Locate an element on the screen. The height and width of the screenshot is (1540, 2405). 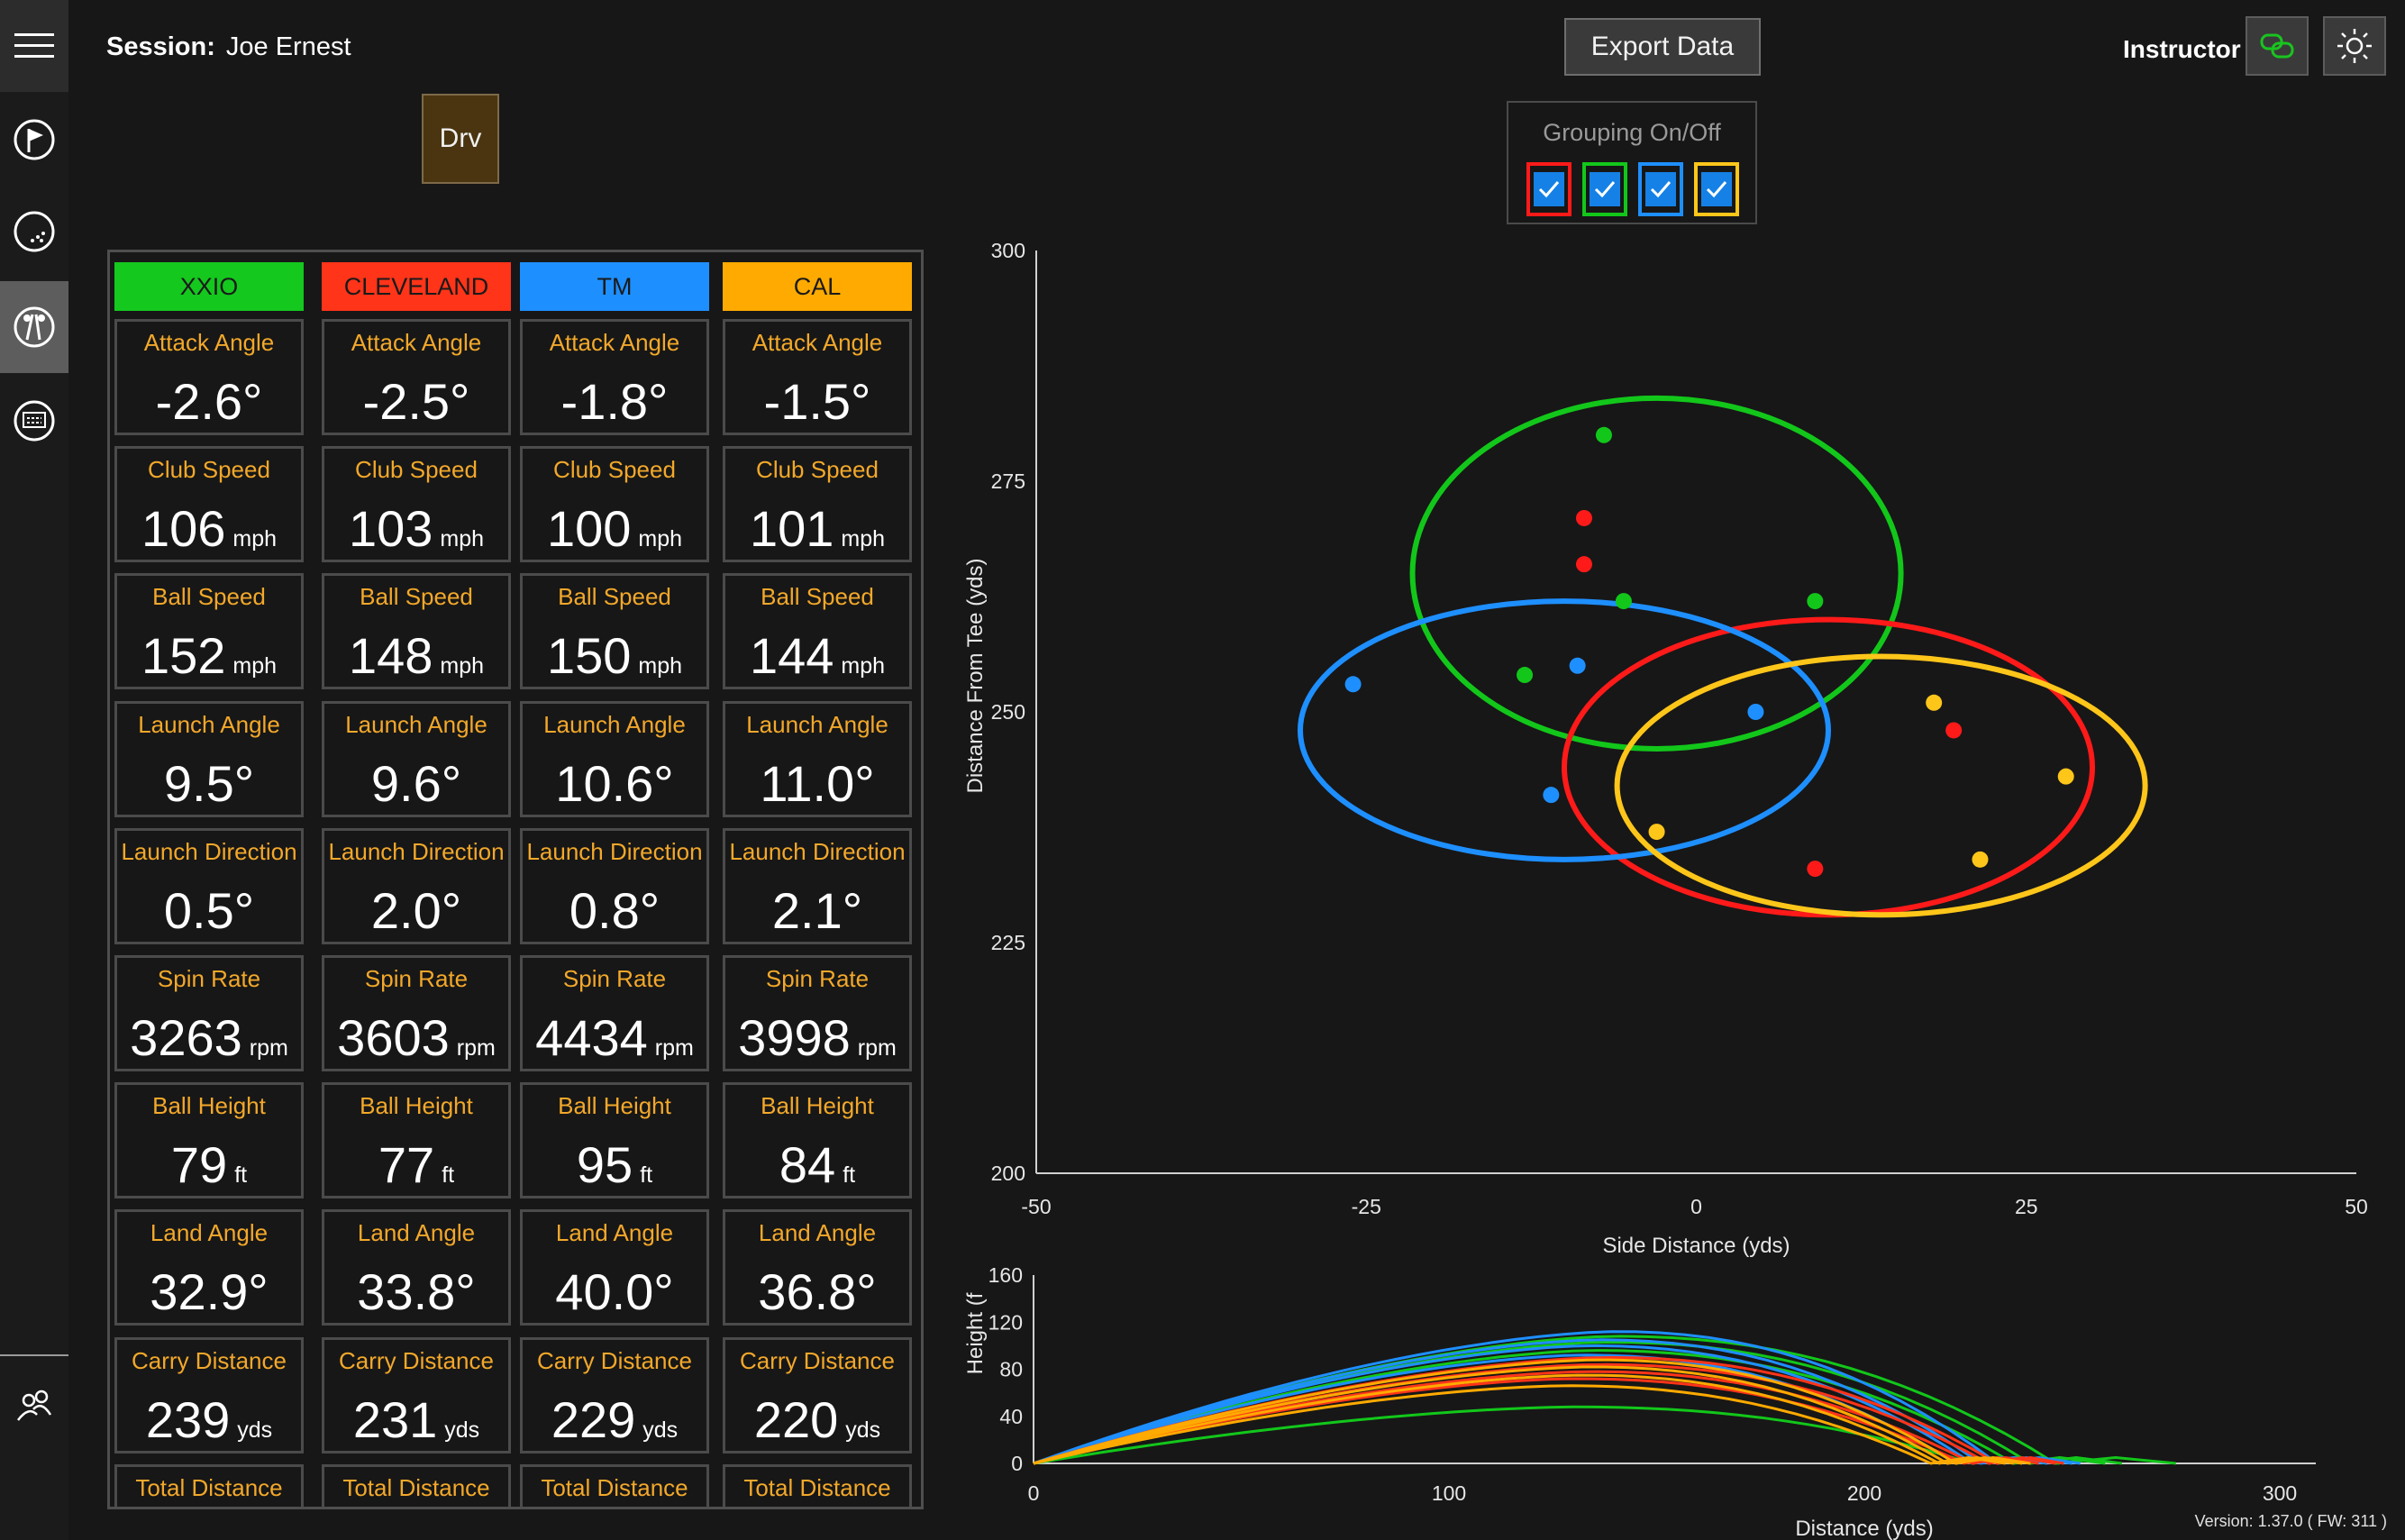
stat-value: 100 is located at coordinates (589, 529).